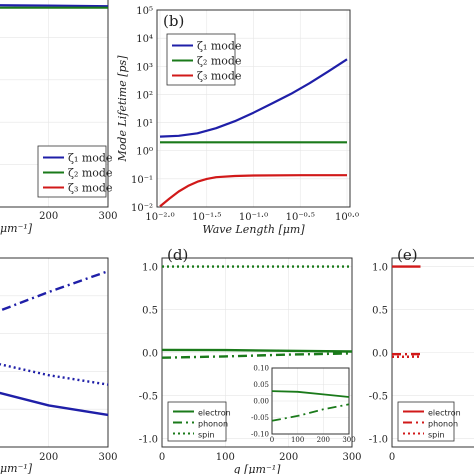 The height and width of the screenshot is (474, 474). I want to click on panel-d-ytick-5: 1.0, so click(150, 268).